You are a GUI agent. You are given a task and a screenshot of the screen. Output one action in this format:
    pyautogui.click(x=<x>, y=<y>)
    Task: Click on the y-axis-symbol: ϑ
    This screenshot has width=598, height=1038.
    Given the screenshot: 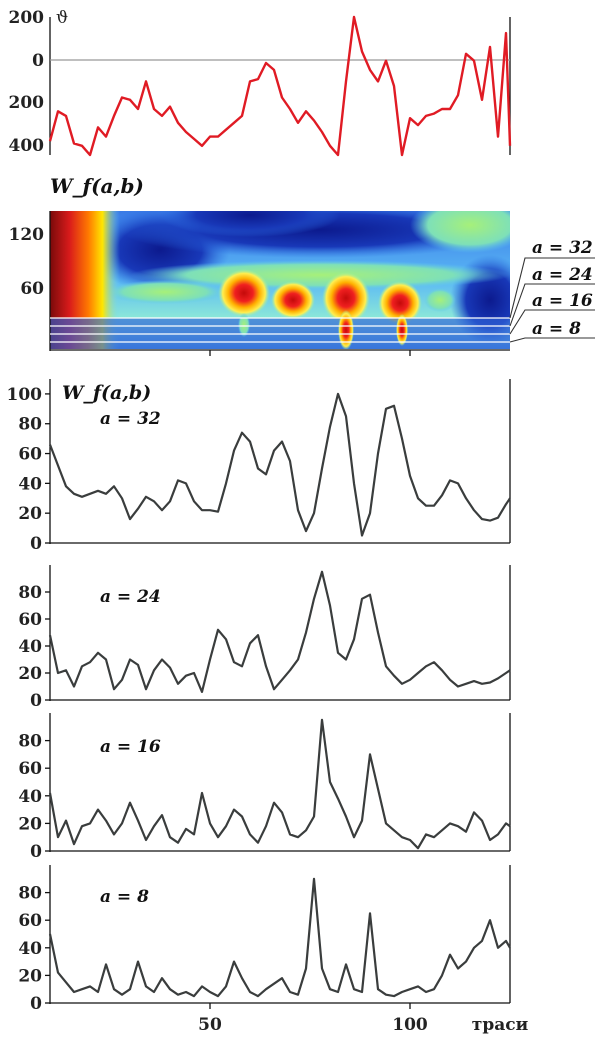 What is the action you would take?
    pyautogui.click(x=62, y=18)
    